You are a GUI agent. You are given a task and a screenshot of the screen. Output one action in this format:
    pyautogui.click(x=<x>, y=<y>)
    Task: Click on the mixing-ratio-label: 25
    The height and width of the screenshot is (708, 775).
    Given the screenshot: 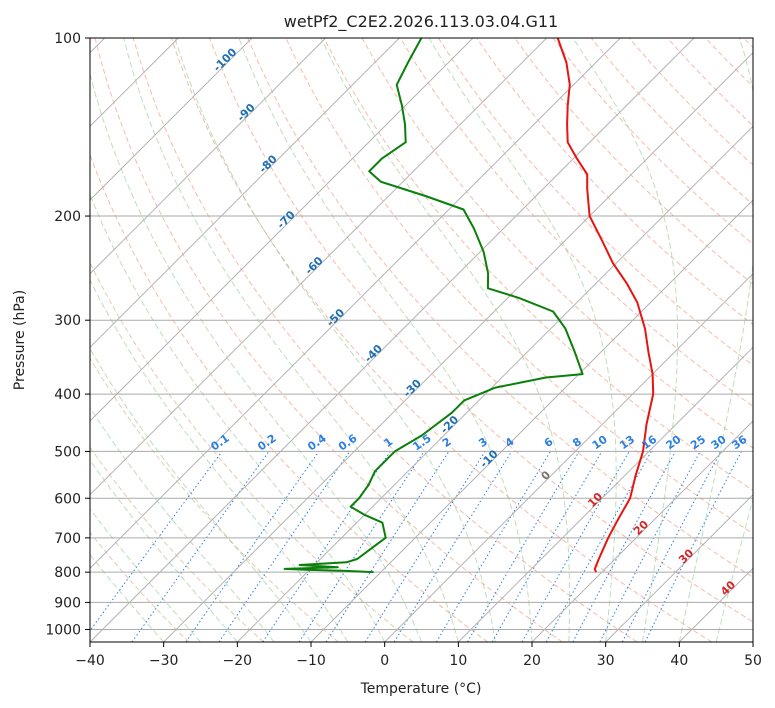 What is the action you would take?
    pyautogui.click(x=698, y=442)
    